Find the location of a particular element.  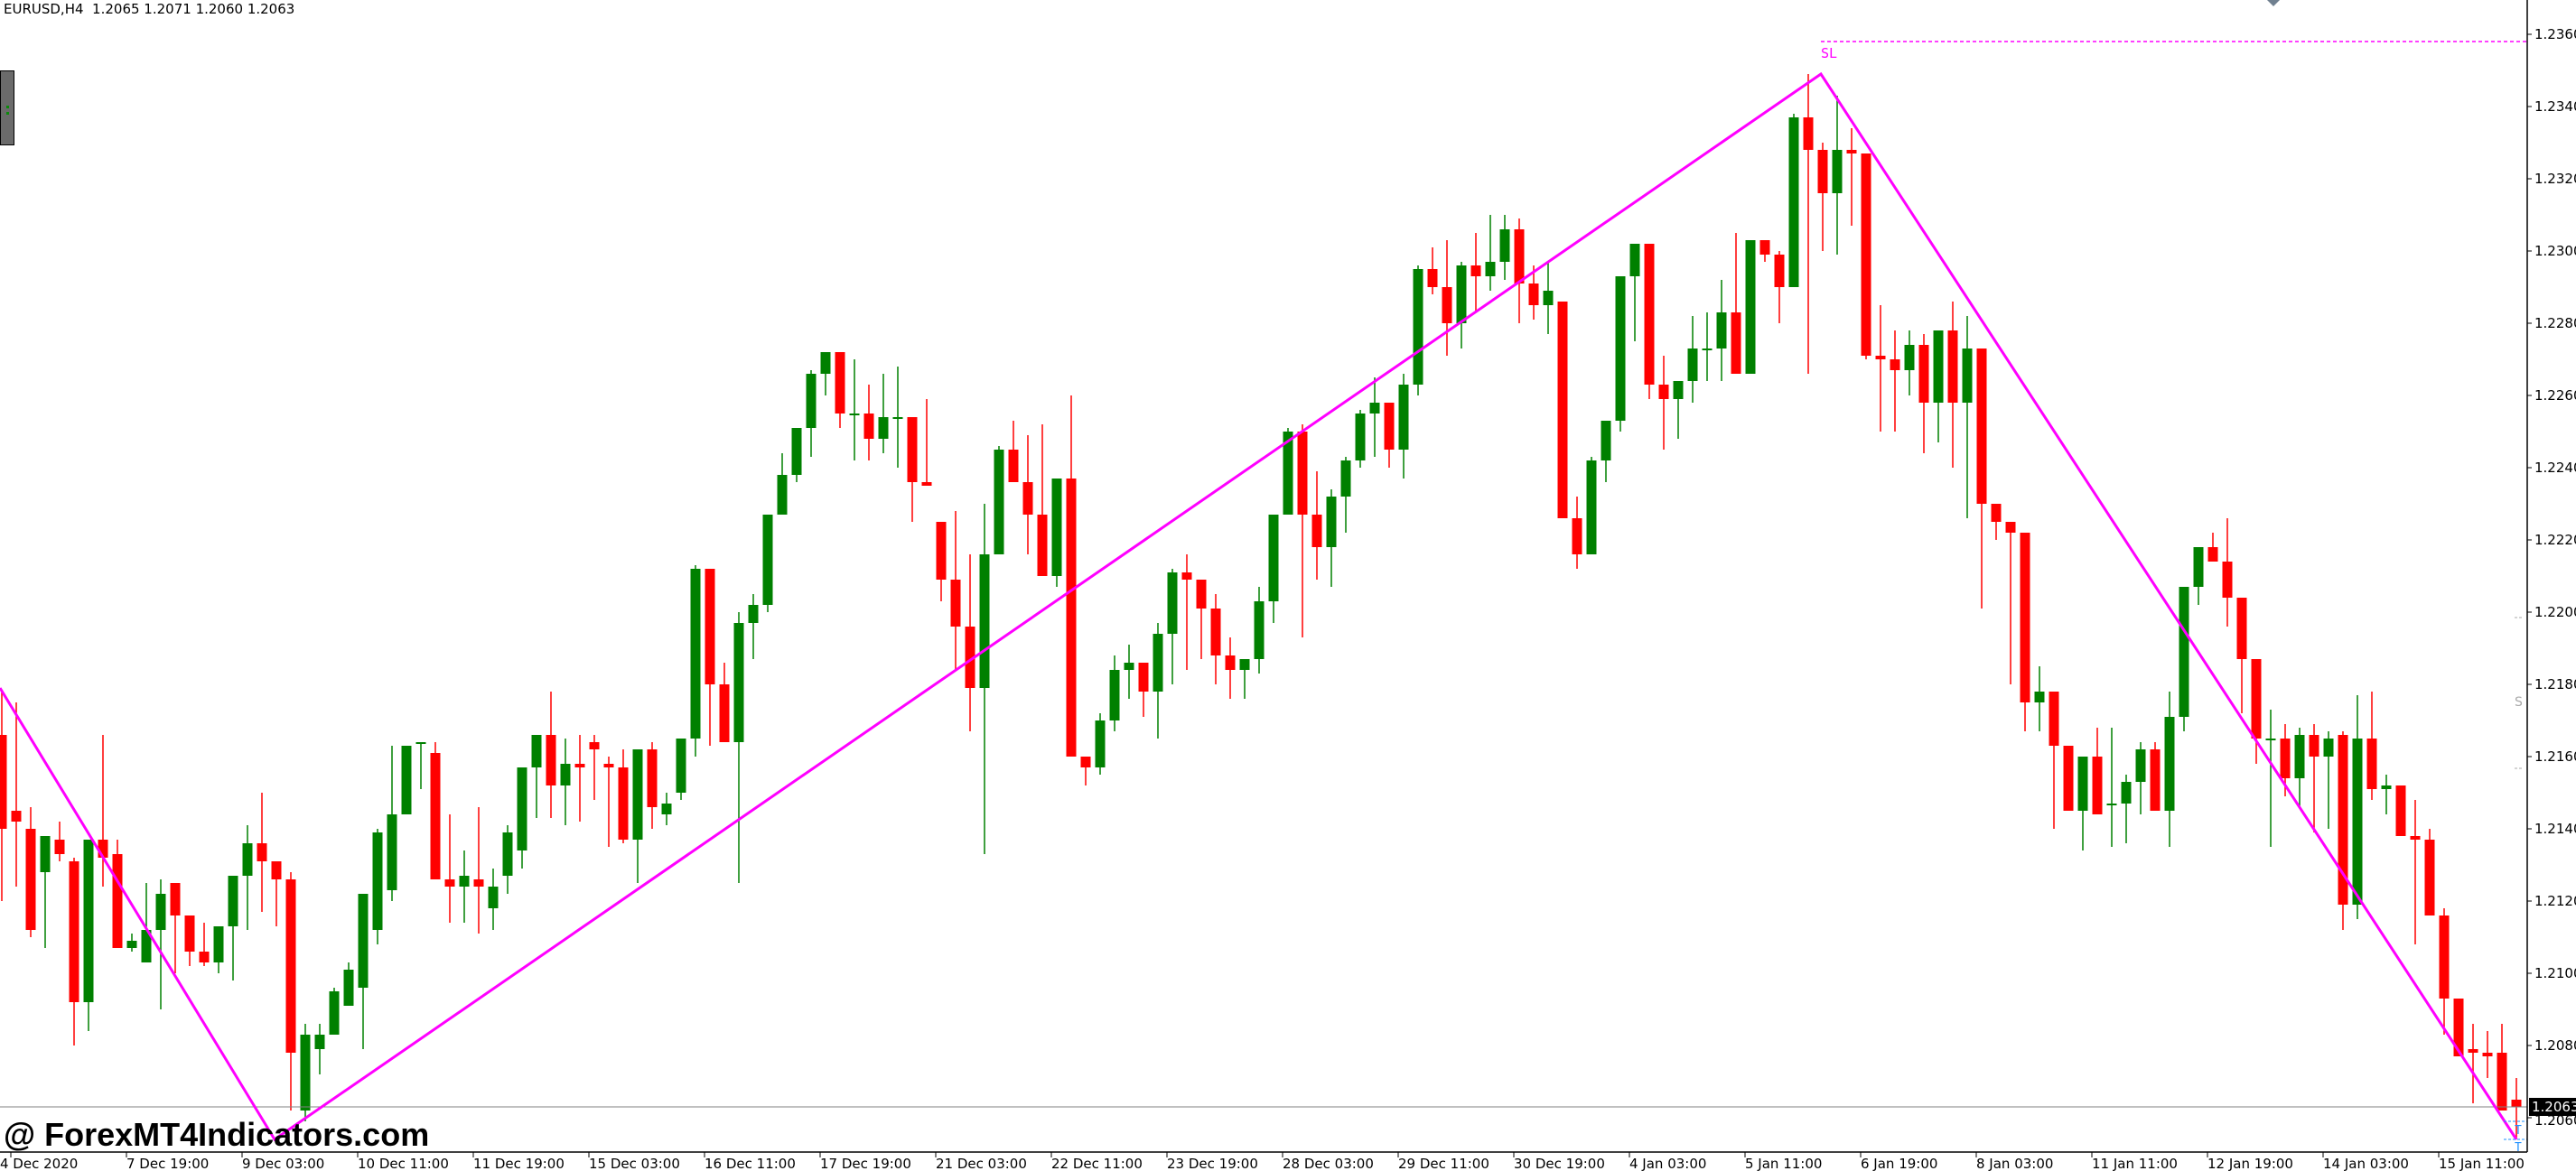

price-tick-label: 1.2300 is located at coordinates (2555, 251).